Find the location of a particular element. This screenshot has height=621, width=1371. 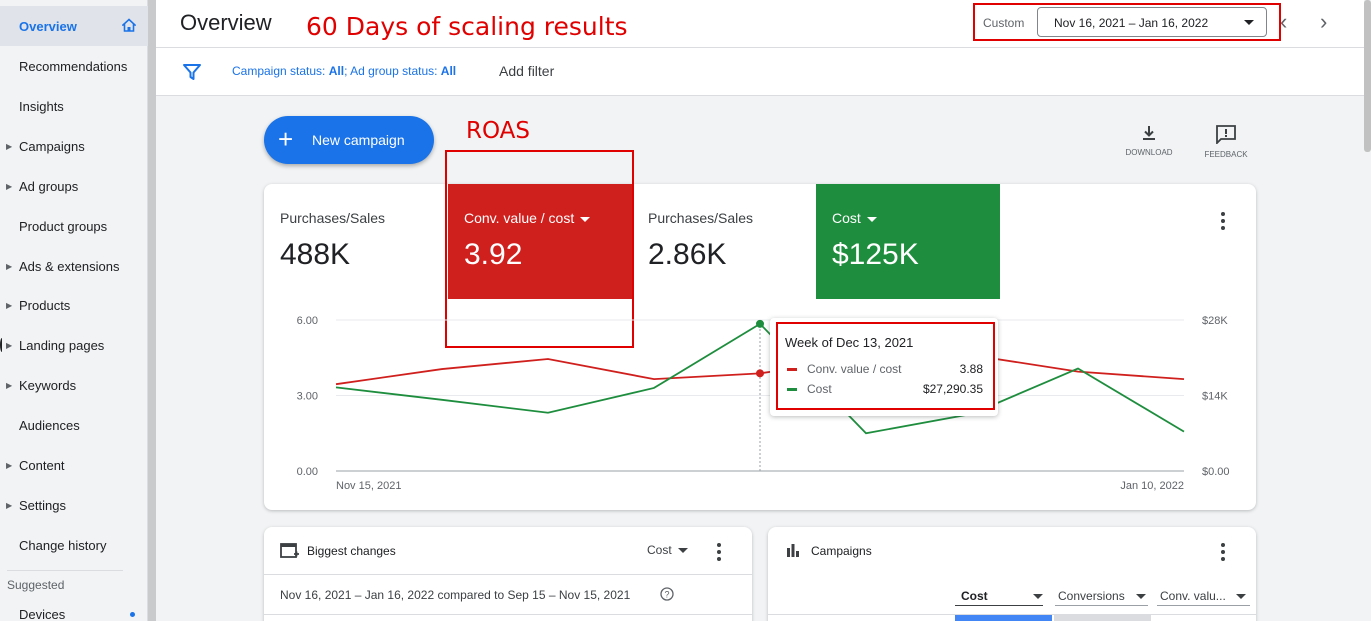

chevron-right-icon: › is located at coordinates (1324, 21).